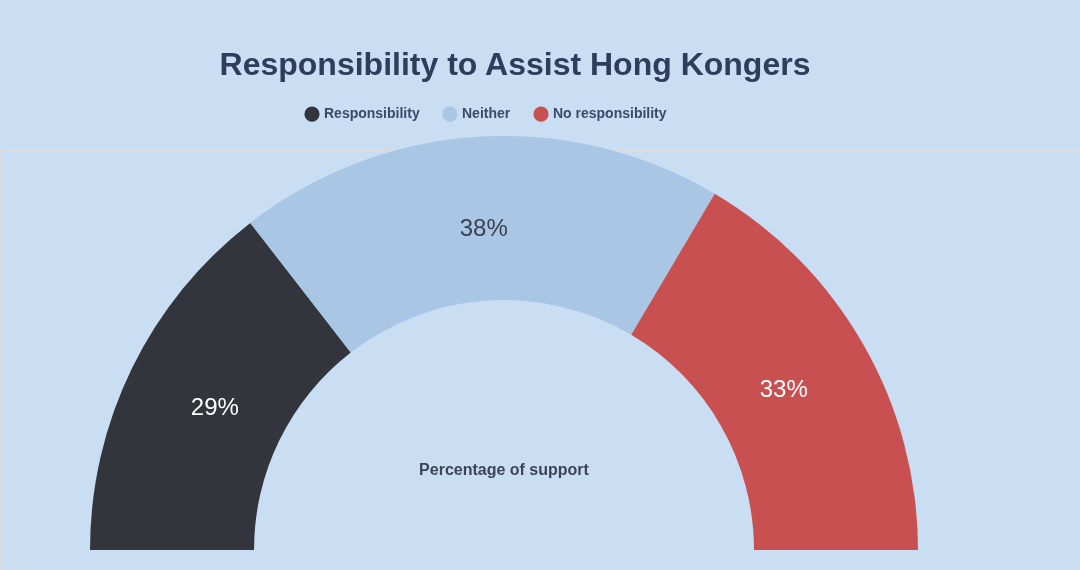 This screenshot has width=1080, height=570. I want to click on text: Percentage of support, so click(504, 469).